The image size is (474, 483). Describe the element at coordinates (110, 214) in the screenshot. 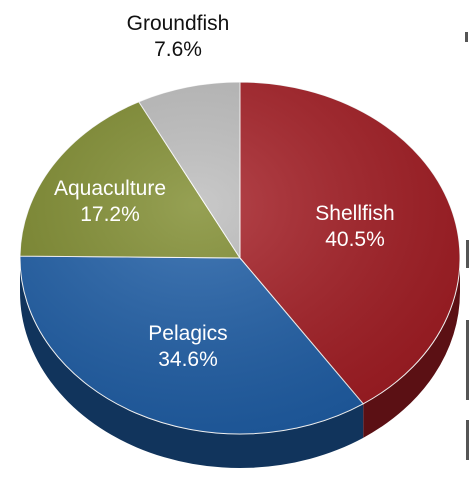

I see `slice-percent-aquaculture: 17.2%` at that location.